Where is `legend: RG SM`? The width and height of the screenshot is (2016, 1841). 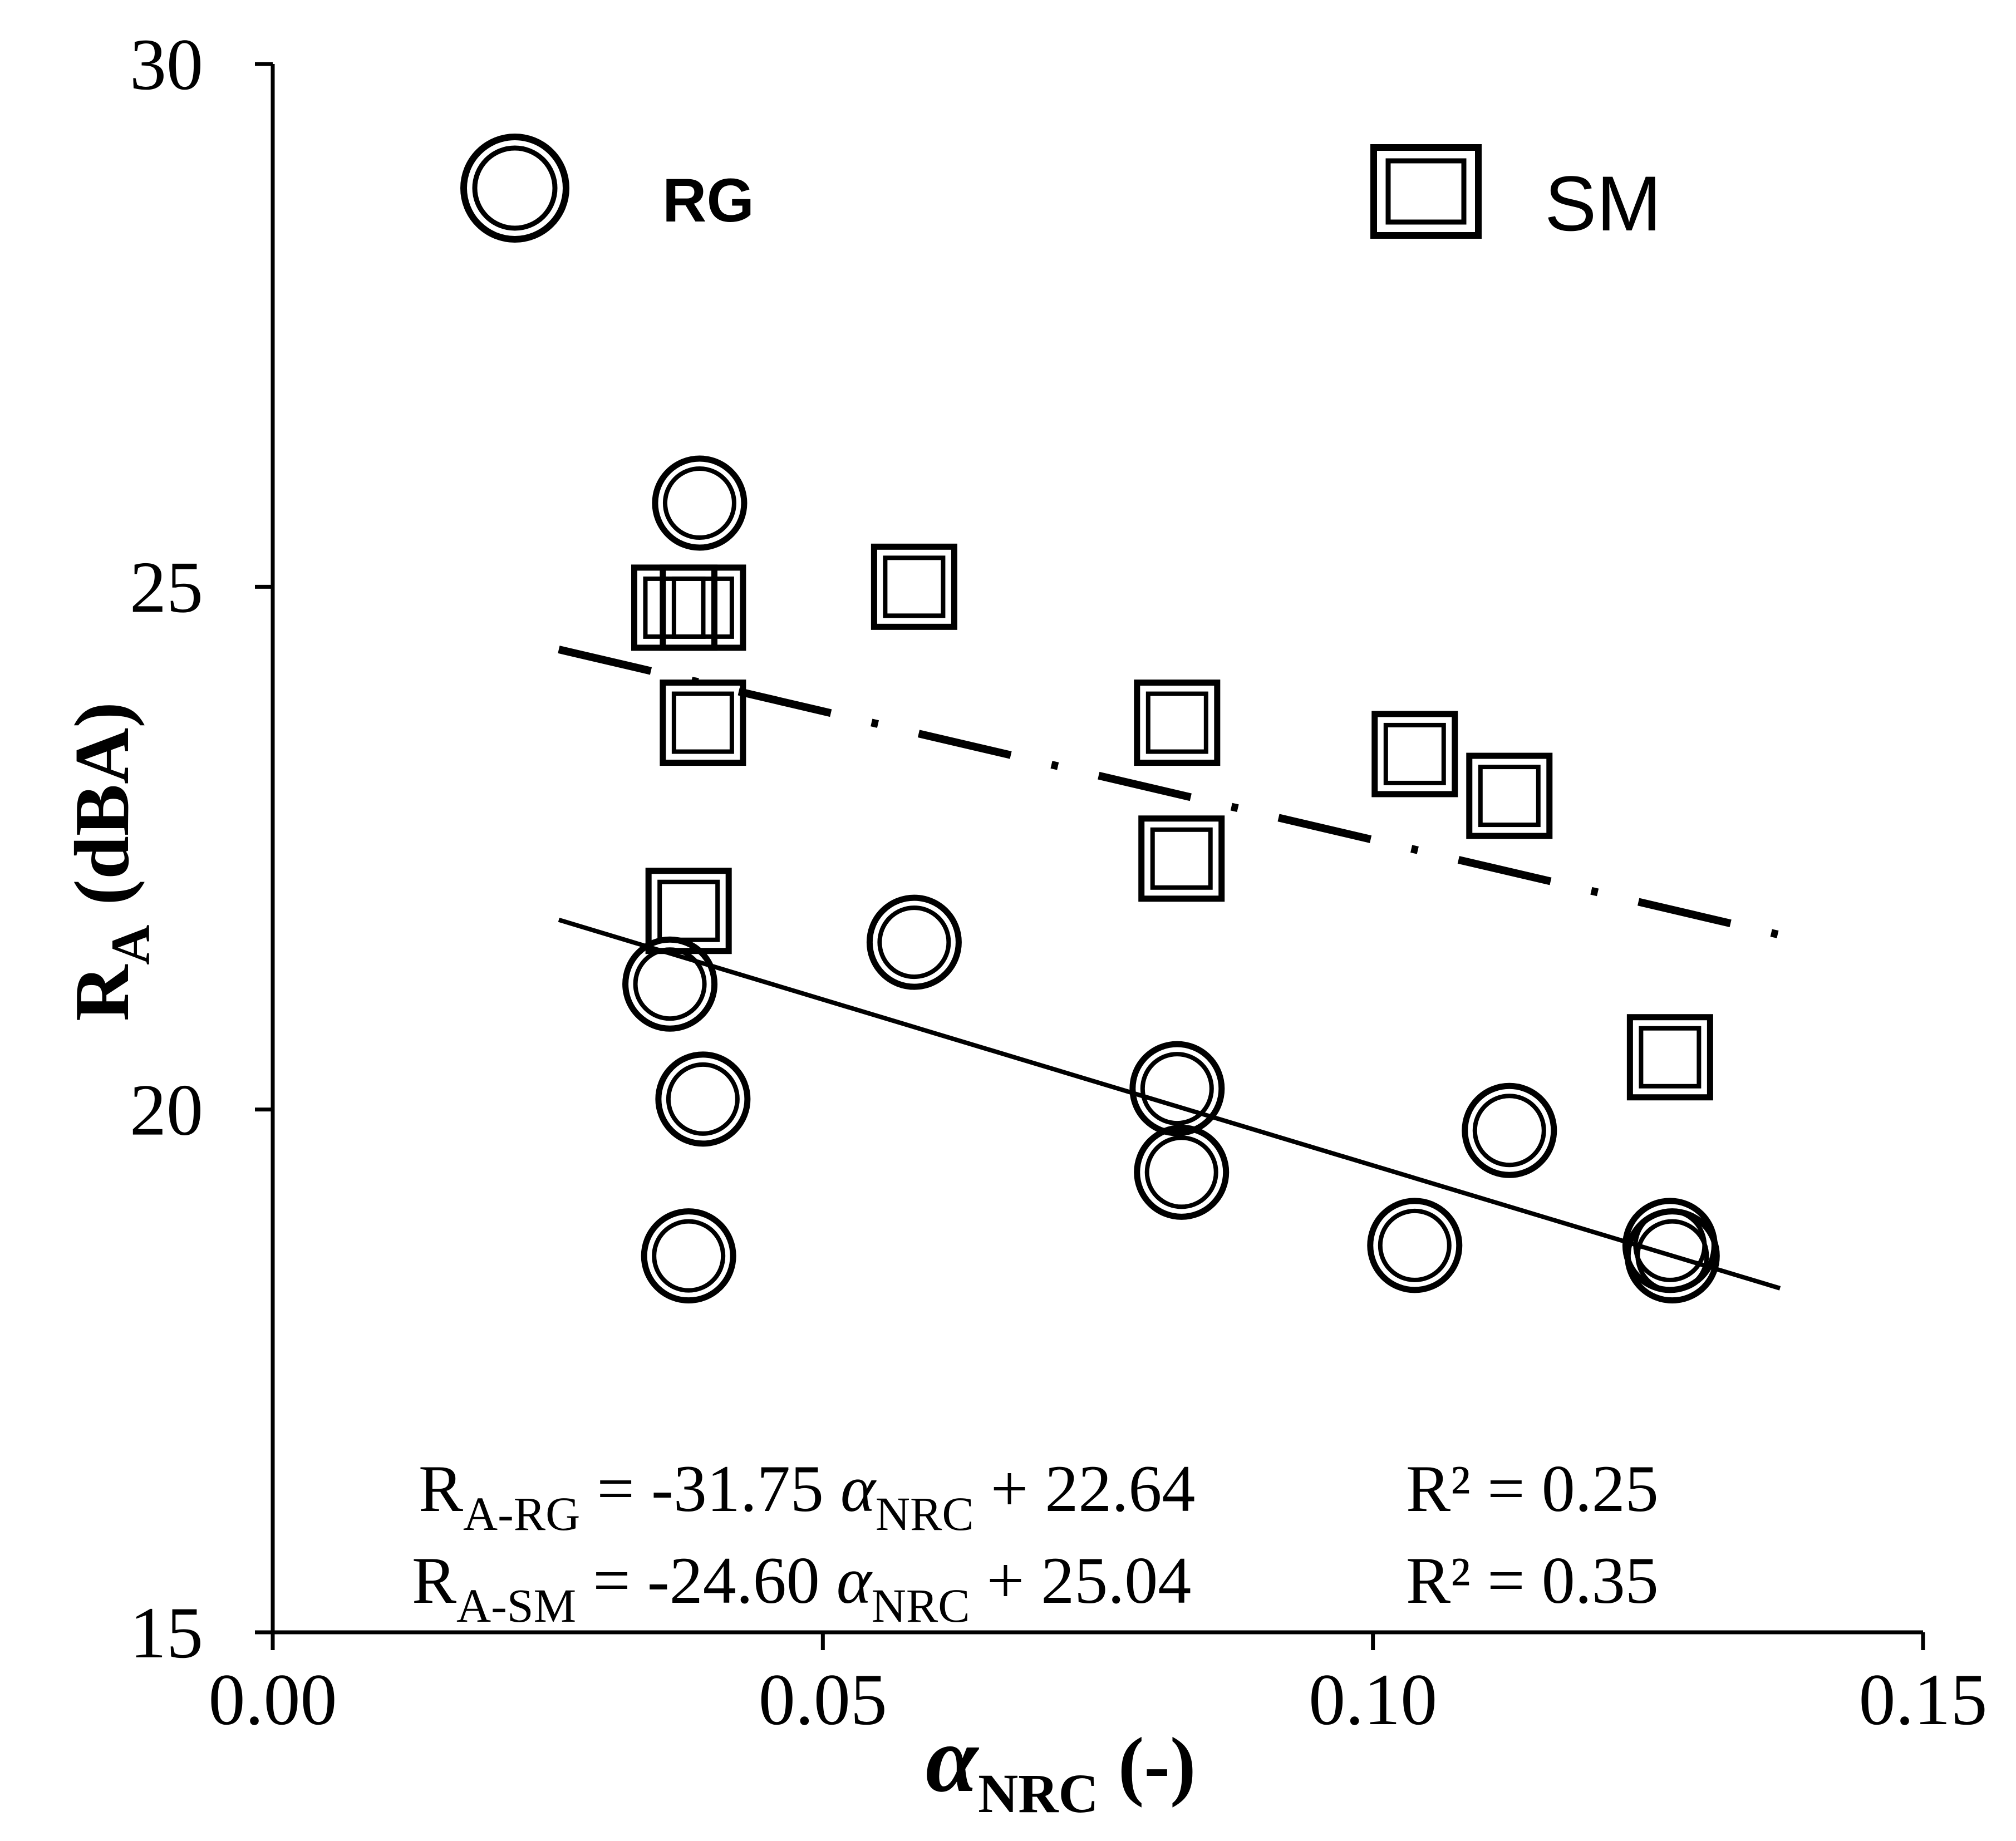 legend: RG SM is located at coordinates (1060, 190).